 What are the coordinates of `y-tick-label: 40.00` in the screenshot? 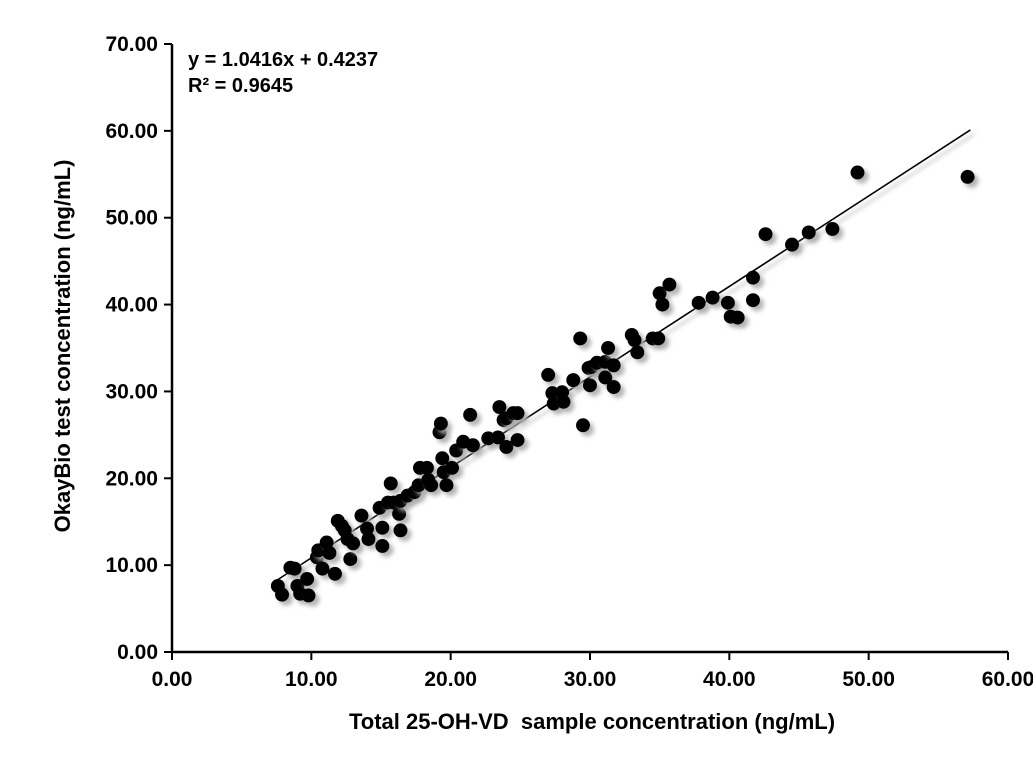 It's located at (131, 305).